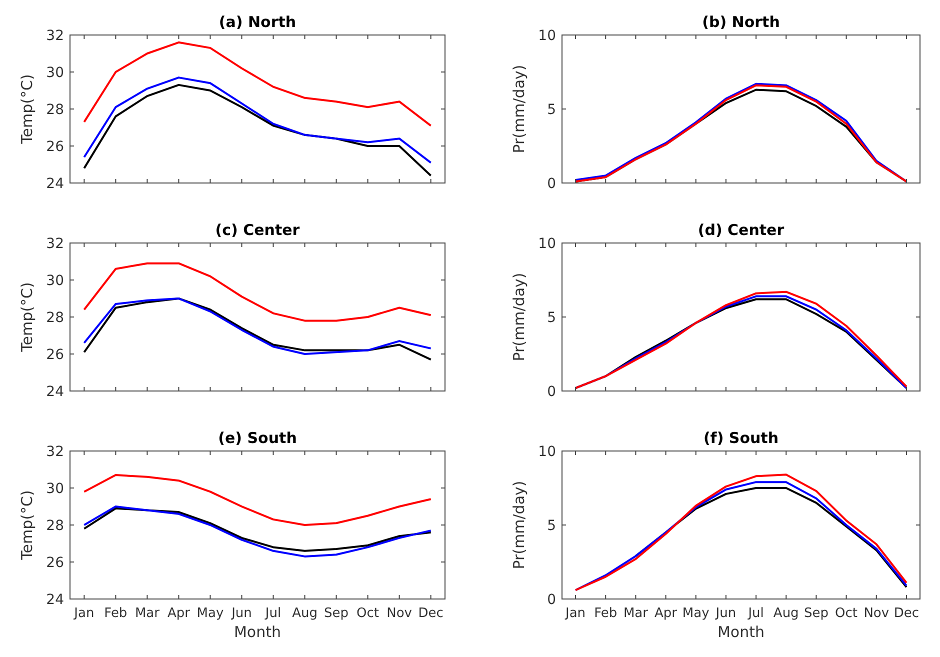  What do you see at coordinates (741, 22) in the screenshot?
I see `chart-title: (b) North` at bounding box center [741, 22].